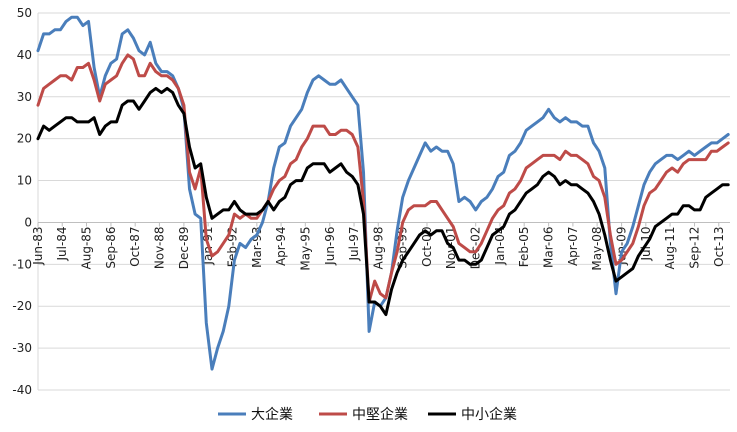 This screenshot has height=432, width=737. Describe the element at coordinates (330, 245) in the screenshot. I see `x-tick-label: Jun-96` at that location.